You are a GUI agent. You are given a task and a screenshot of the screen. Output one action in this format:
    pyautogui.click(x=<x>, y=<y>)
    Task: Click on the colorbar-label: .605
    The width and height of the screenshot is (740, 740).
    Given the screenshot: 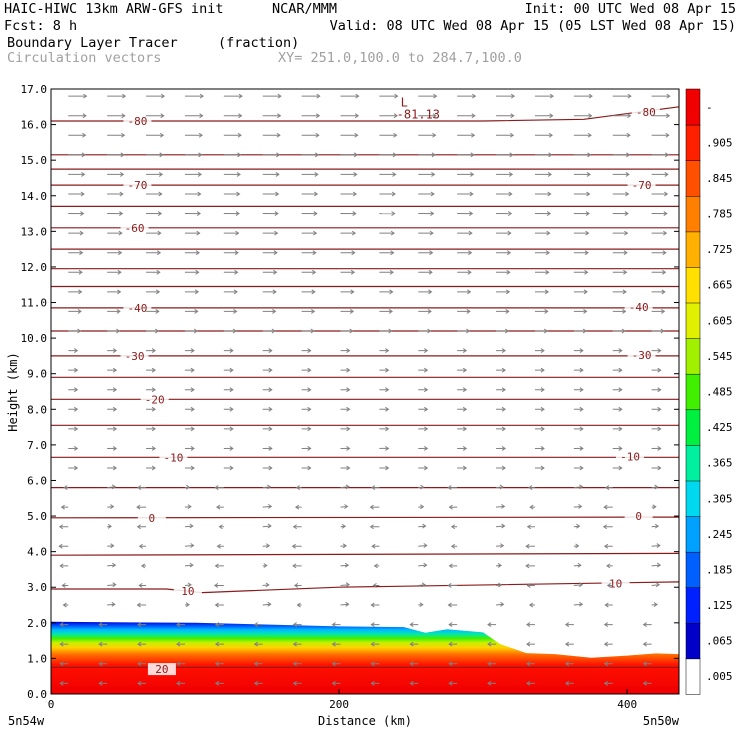 What is the action you would take?
    pyautogui.click(x=719, y=320)
    